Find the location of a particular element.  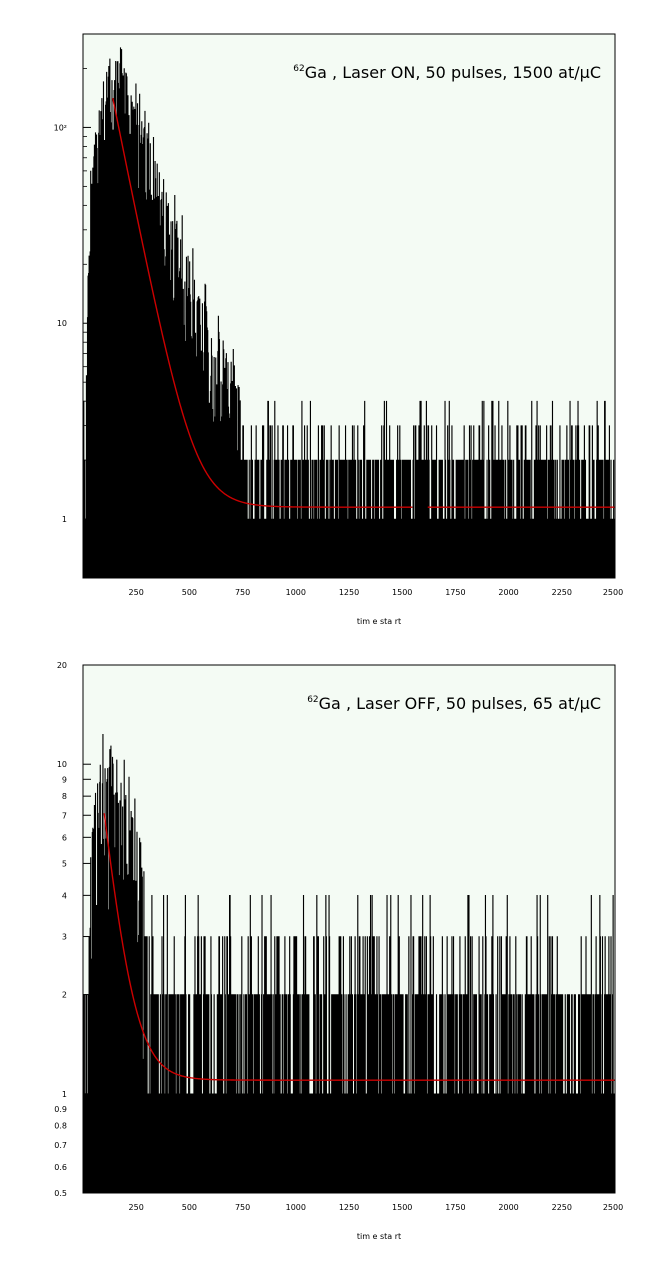

y-tick-label: 8 is located at coordinates (64, 796).